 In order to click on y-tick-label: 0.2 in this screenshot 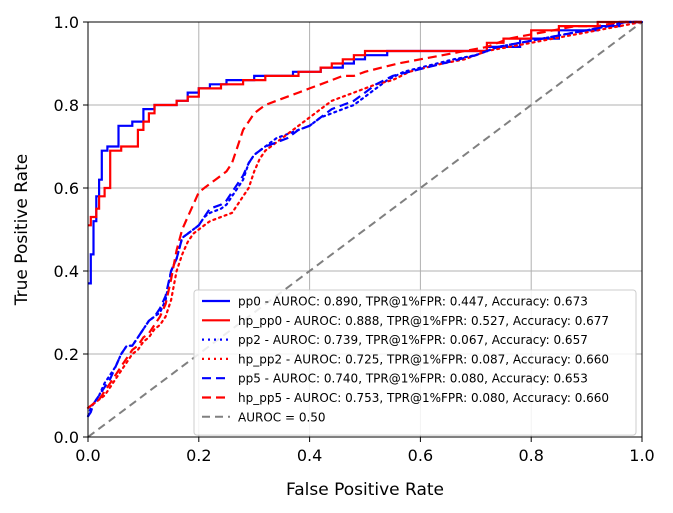, I will do `click(66, 354)`.